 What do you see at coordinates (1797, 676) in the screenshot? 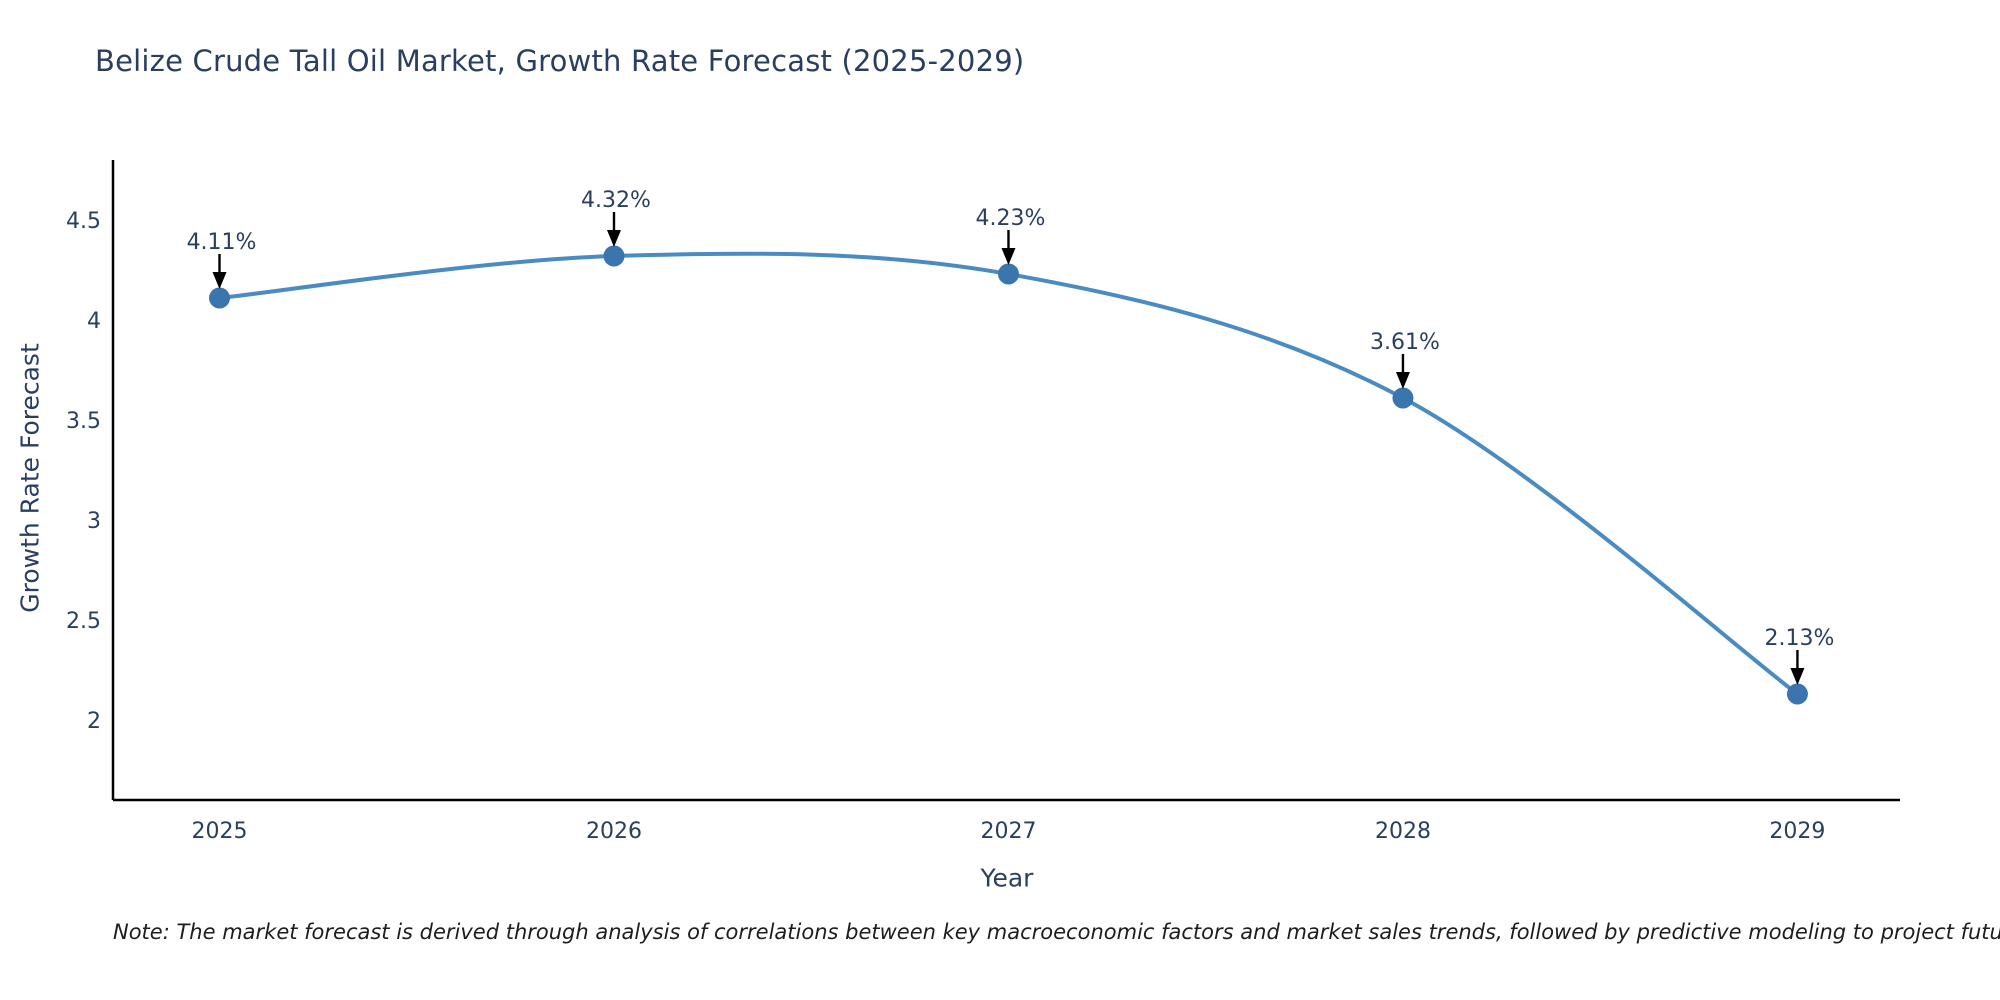
I see `annotation-arrowhead-2029` at bounding box center [1797, 676].